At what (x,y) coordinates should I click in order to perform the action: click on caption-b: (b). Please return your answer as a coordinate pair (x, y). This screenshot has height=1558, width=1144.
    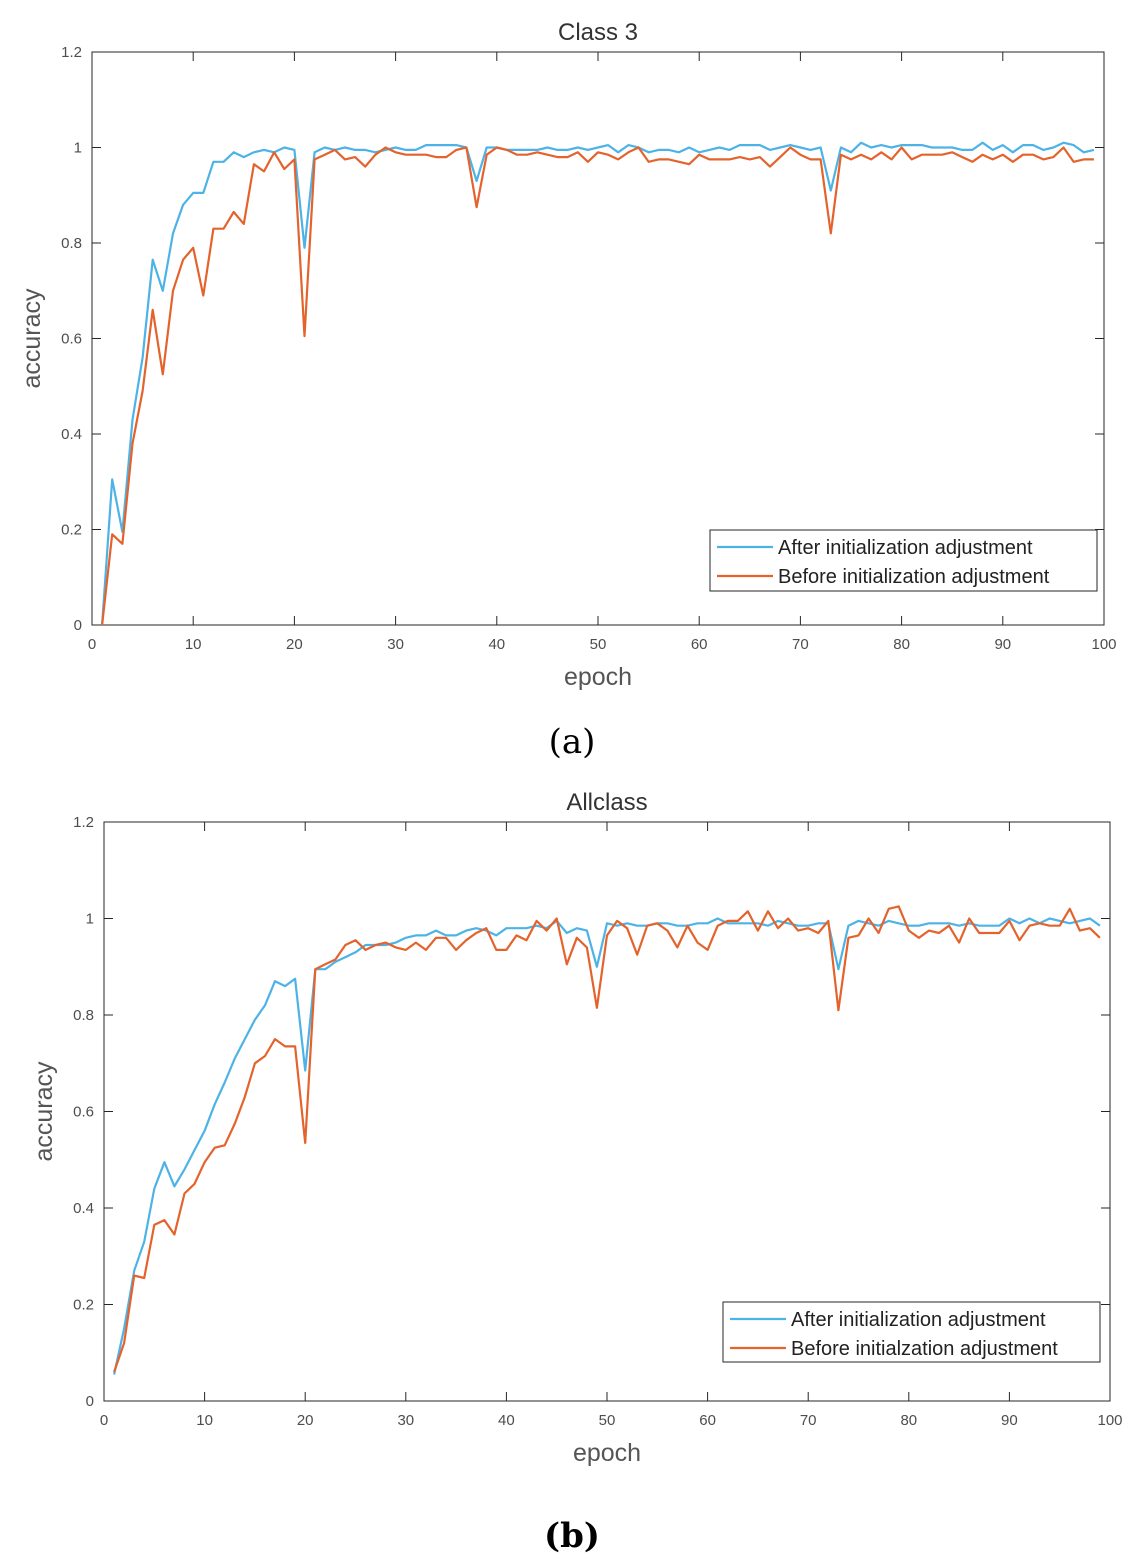
    Looking at the image, I should click on (572, 1536).